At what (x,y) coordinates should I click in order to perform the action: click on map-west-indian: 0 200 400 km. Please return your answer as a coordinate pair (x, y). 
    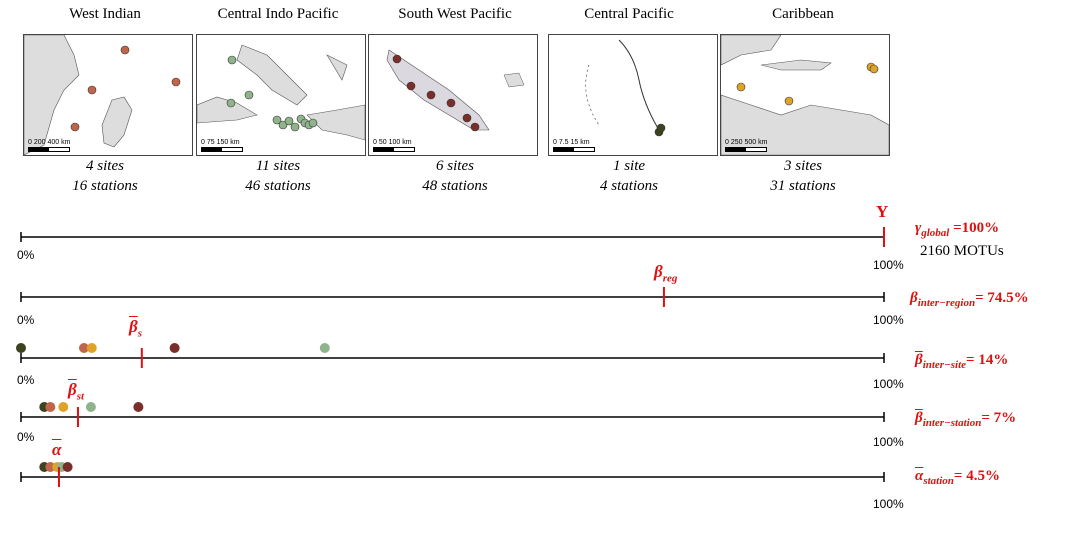
    Looking at the image, I should click on (108, 95).